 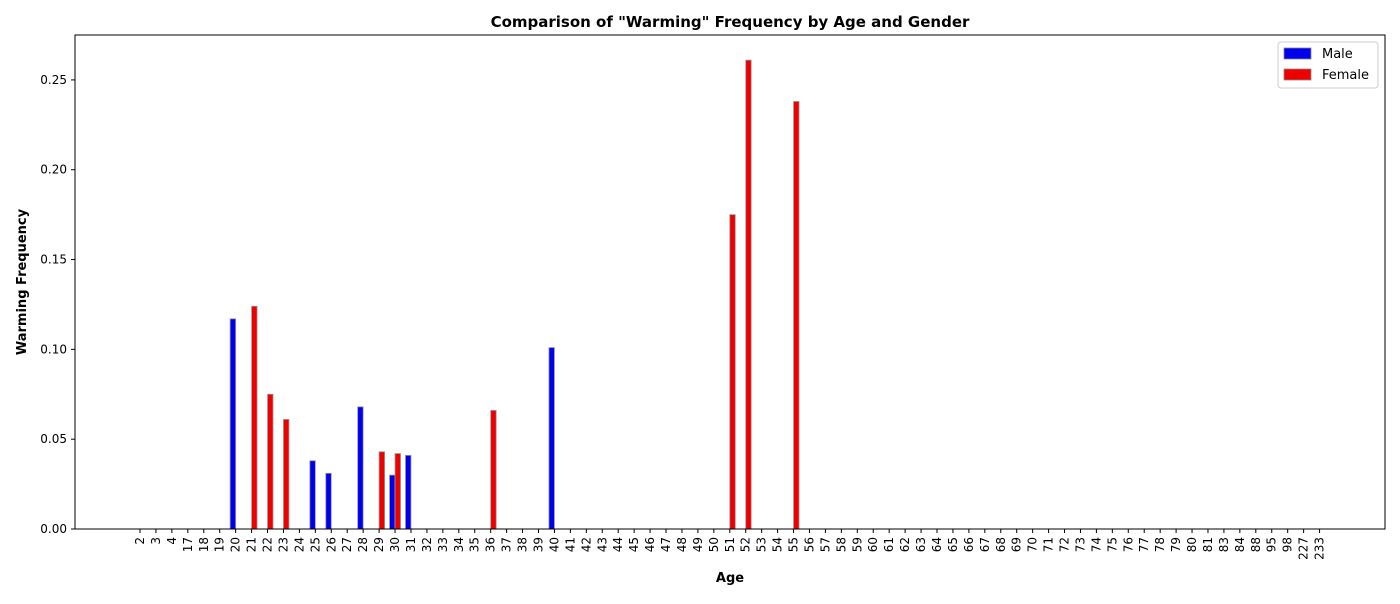 I want to click on x-tick-label: 21, so click(x=252, y=544).